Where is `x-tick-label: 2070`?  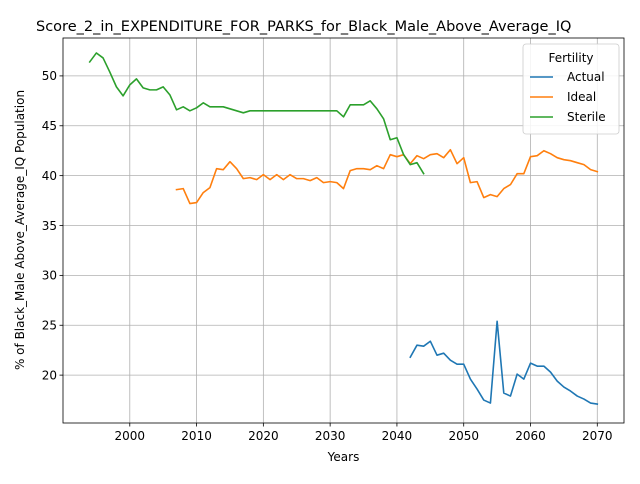 x-tick-label: 2070 is located at coordinates (597, 436).